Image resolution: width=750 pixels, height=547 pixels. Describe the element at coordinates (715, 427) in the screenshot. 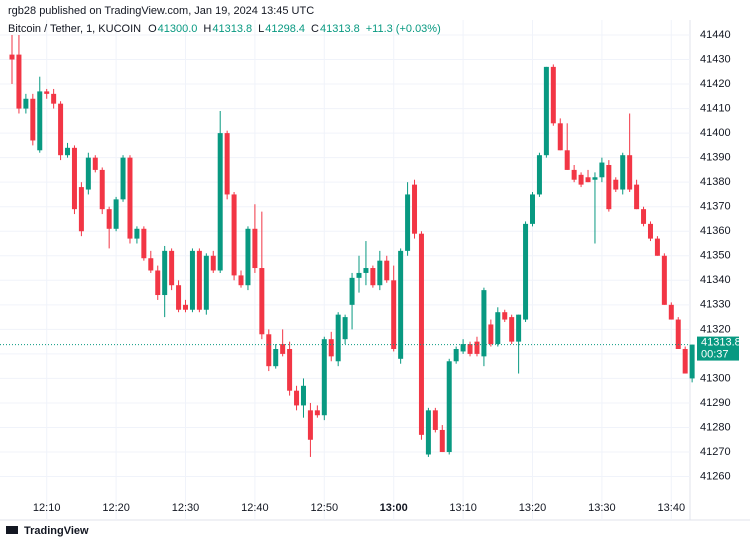

I see `y-tick-label: 41280` at that location.